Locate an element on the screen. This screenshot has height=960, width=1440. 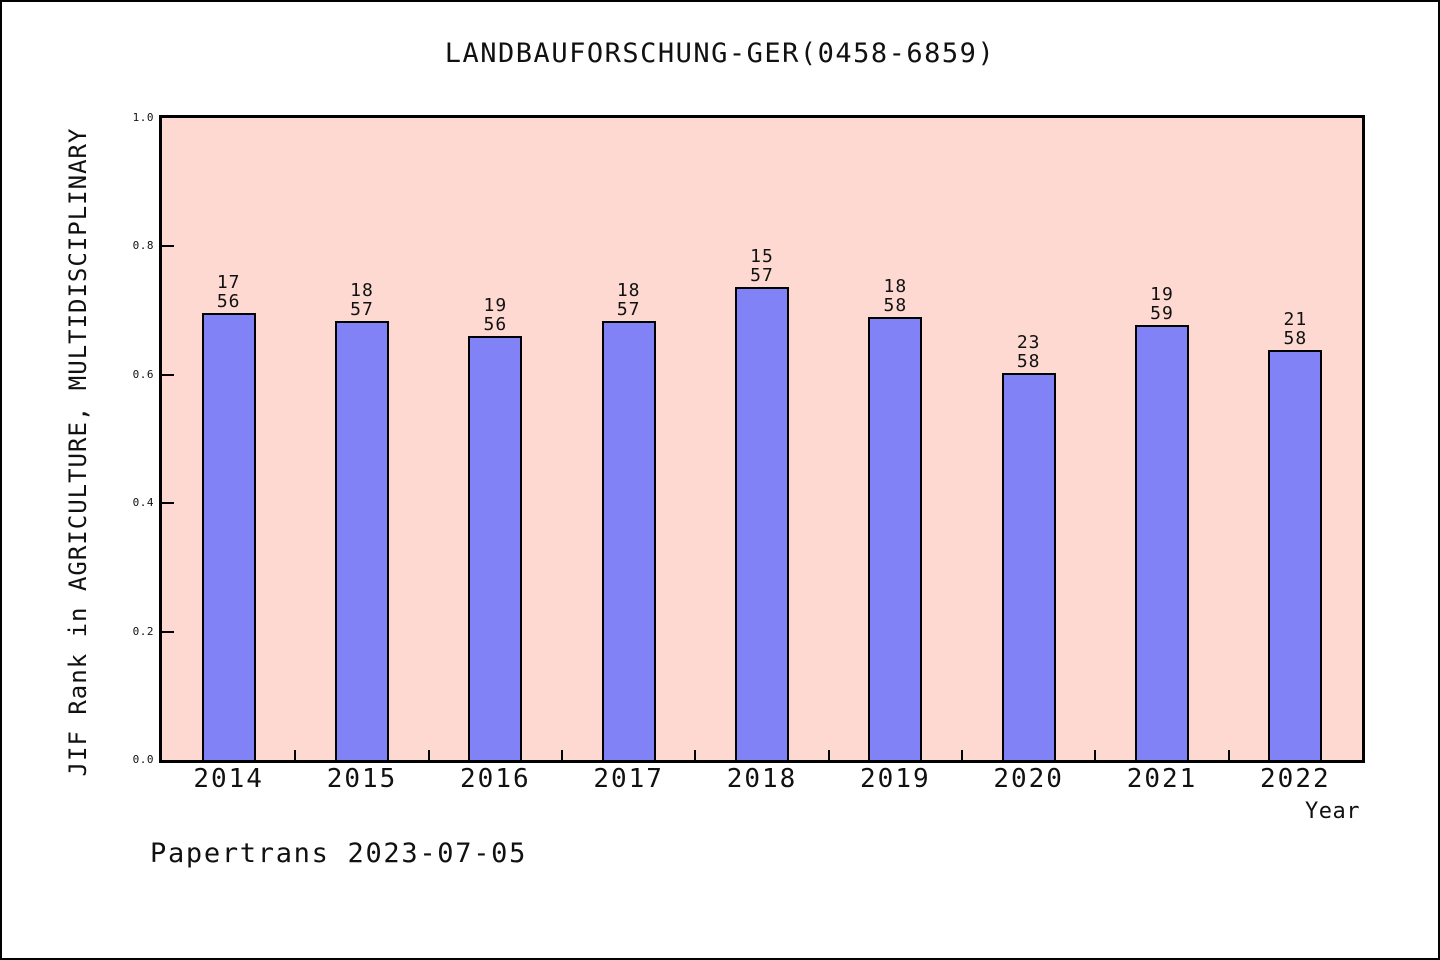
x-tick-label-2017: 2017 is located at coordinates (628, 779).